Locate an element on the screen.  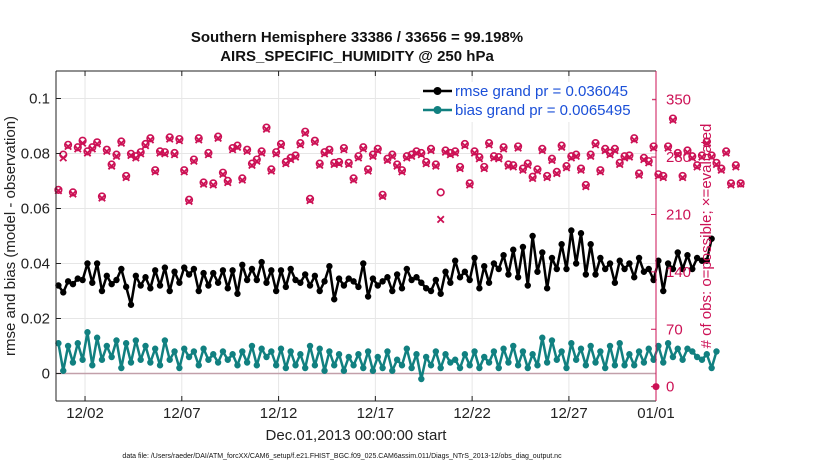
chart-subtitle: AIRS_SPECIFIC_HUMIDITY @ 250 hPa is located at coordinates (357, 56).